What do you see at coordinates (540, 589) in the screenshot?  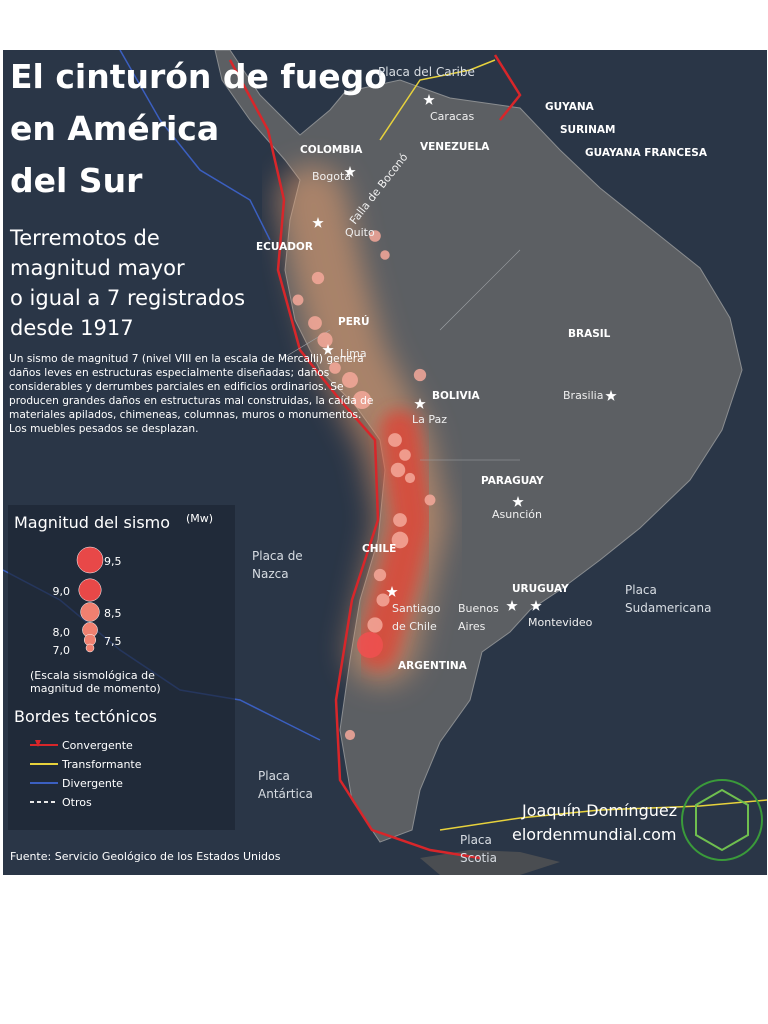 I see `country-label: URUGUAY` at bounding box center [540, 589].